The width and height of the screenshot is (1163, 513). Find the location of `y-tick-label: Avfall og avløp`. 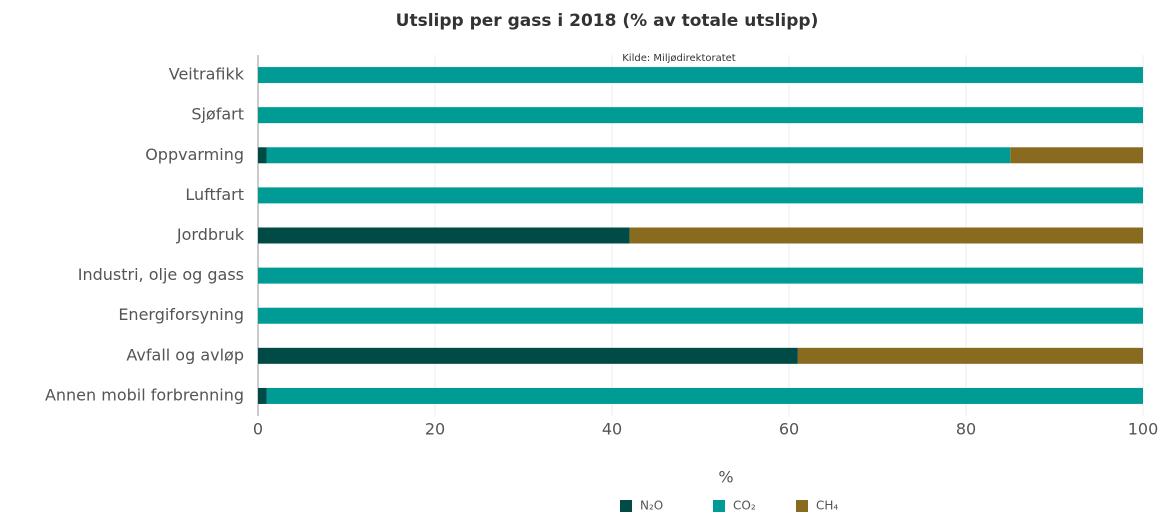

y-tick-label: Avfall og avløp is located at coordinates (185, 354).